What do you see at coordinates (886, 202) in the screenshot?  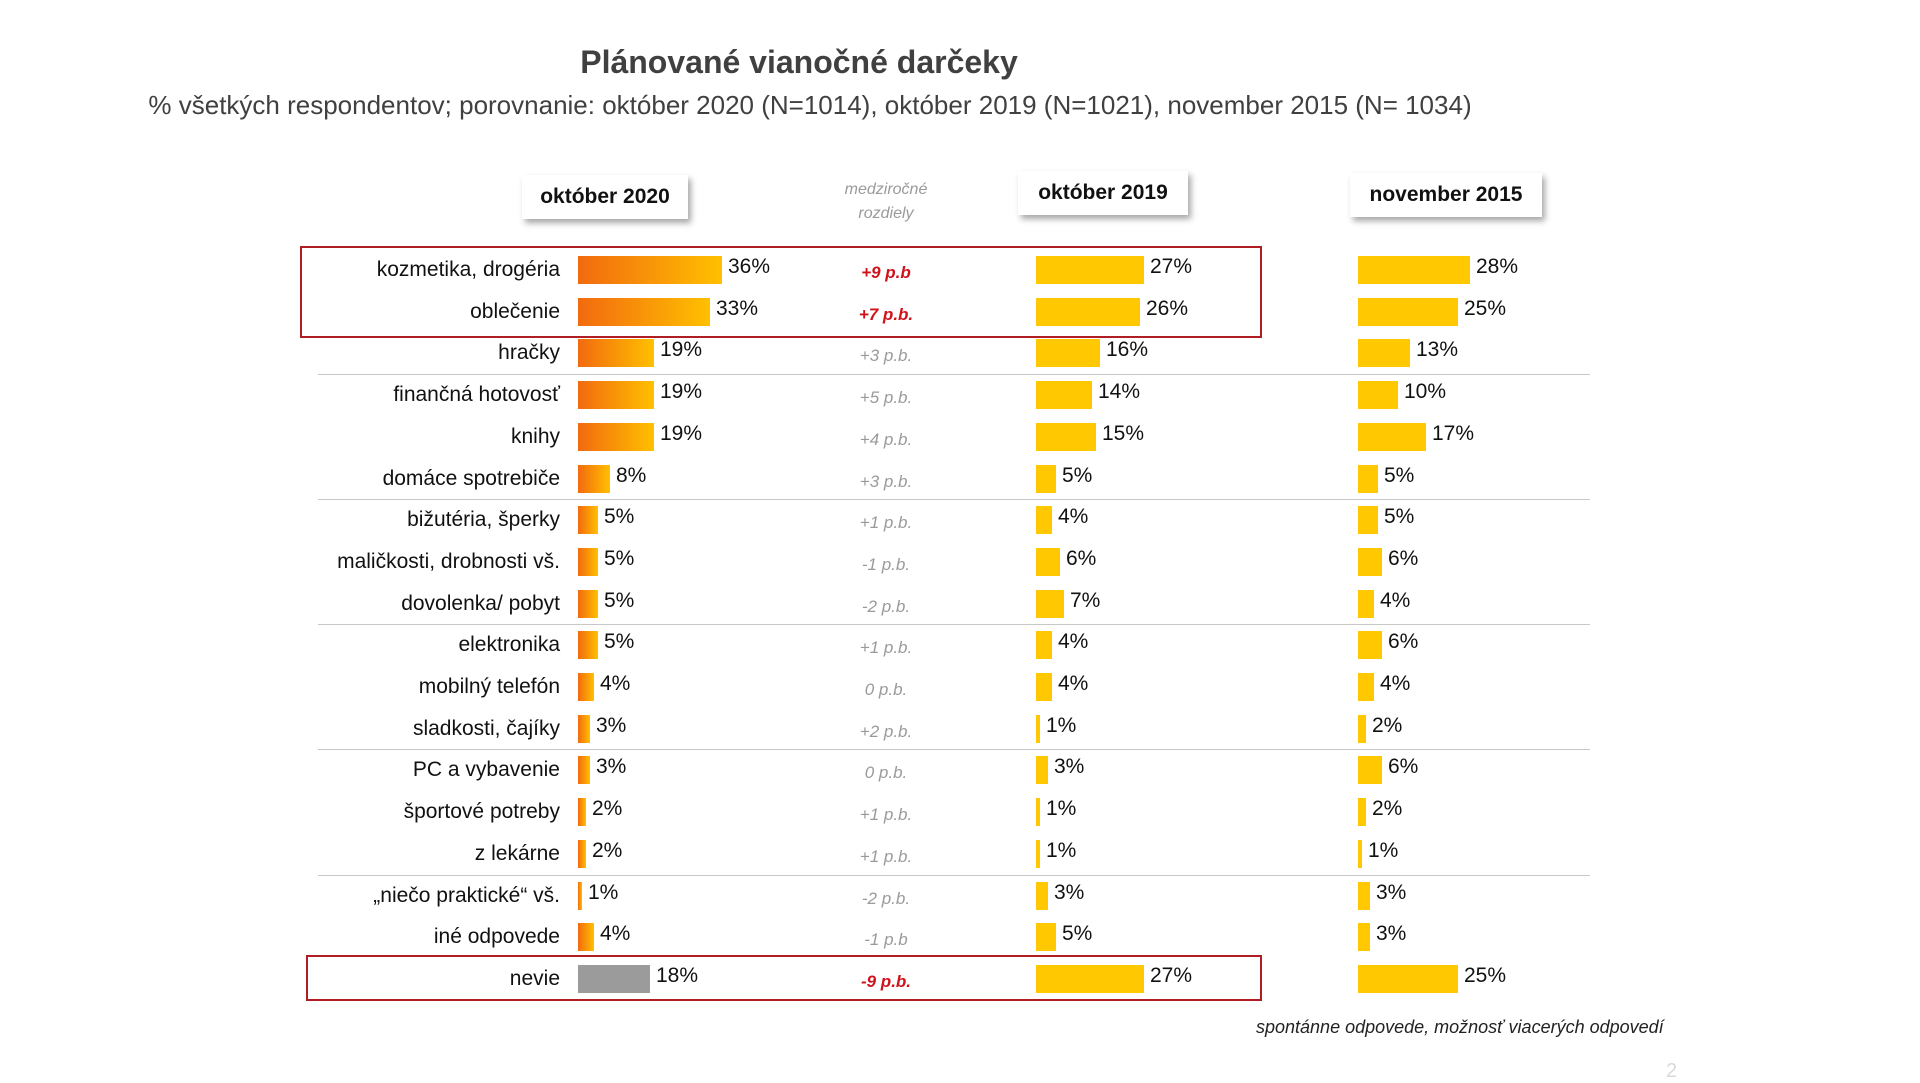 I see `header-differences: medziročné rozdiely` at bounding box center [886, 202].